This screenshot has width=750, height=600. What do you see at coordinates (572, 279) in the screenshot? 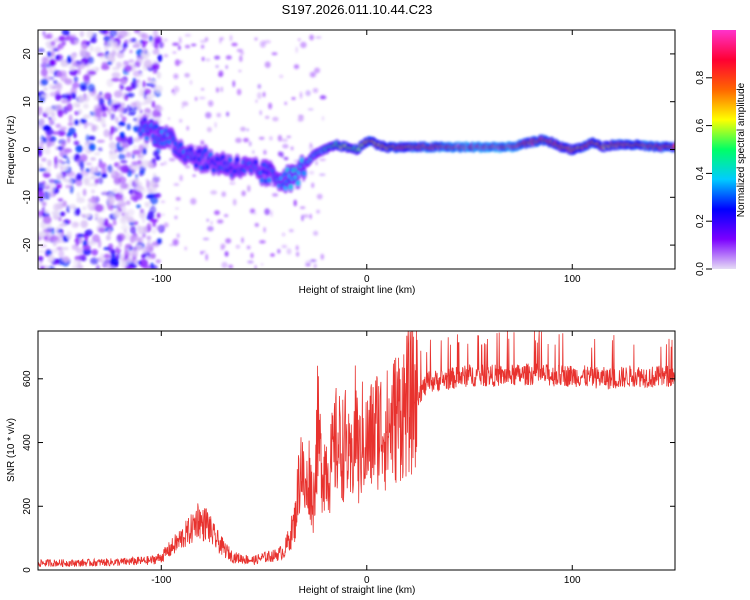
I see `x-tick-label: 100` at bounding box center [572, 279].